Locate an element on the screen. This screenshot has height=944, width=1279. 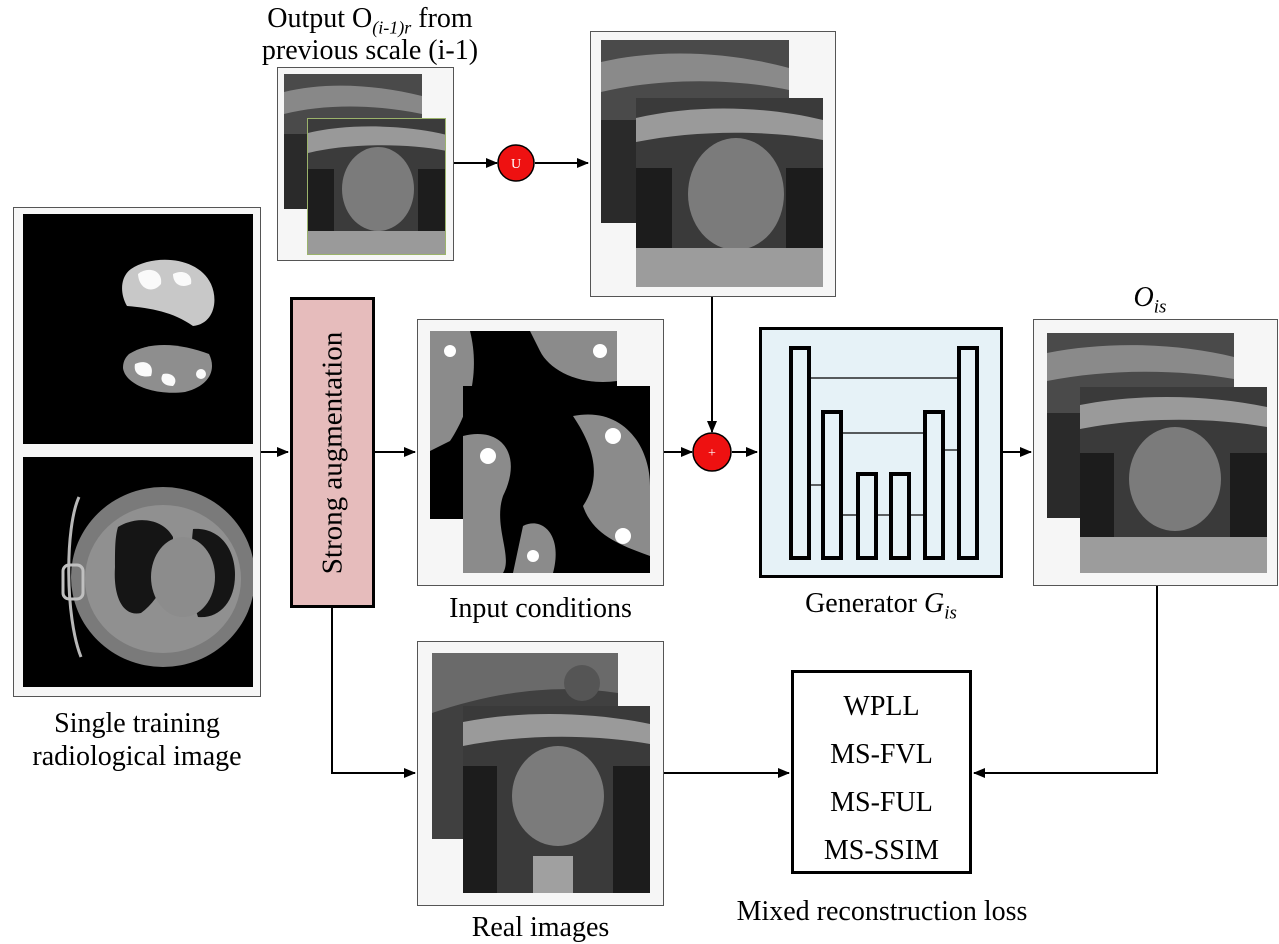
prev-output-front-image is located at coordinates (376, 186).